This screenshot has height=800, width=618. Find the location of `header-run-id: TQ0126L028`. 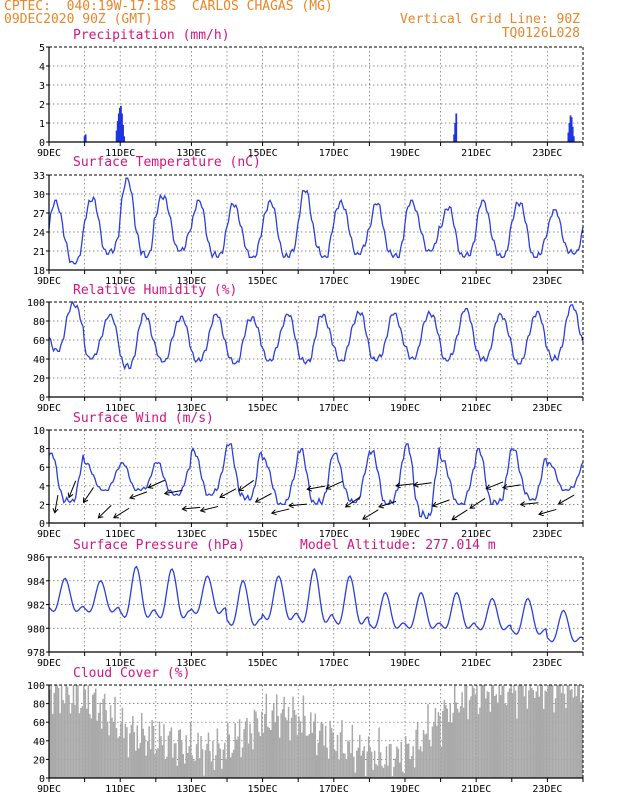

header-run-id: TQ0126L028 is located at coordinates (540, 33).